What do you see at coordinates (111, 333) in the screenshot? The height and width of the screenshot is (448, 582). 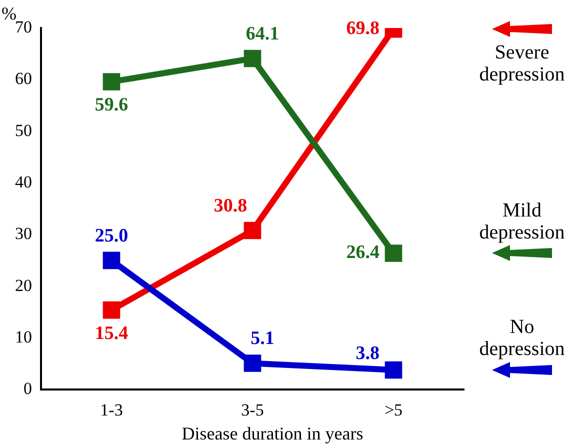 I see `data-label: 15.4` at bounding box center [111, 333].